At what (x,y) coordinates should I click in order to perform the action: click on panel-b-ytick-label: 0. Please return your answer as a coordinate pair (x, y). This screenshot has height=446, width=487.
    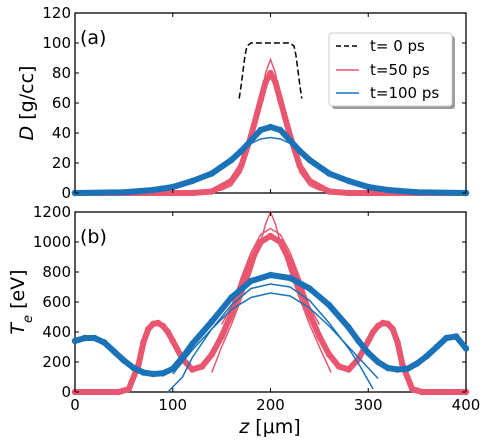
    Looking at the image, I should click on (66, 392).